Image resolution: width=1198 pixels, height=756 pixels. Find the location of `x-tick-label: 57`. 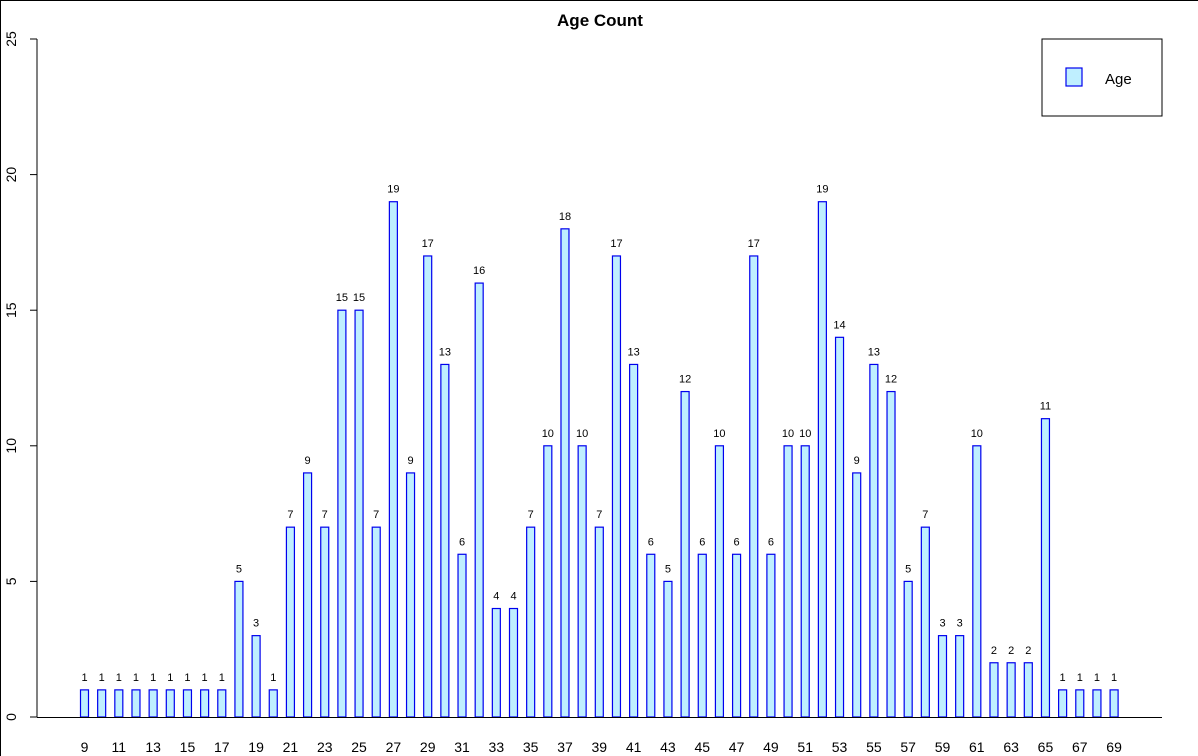

x-tick-label: 57 is located at coordinates (908, 747).